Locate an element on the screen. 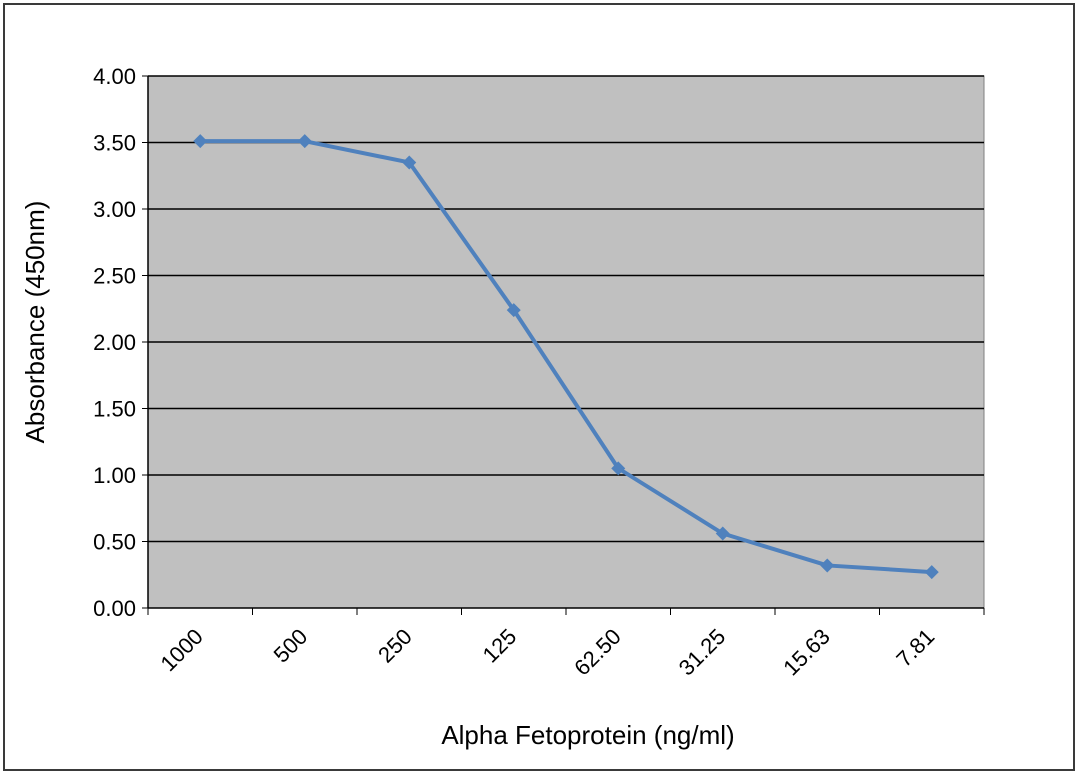 The width and height of the screenshot is (1080, 776). x-tick-label-0: 1000 is located at coordinates (181, 650).